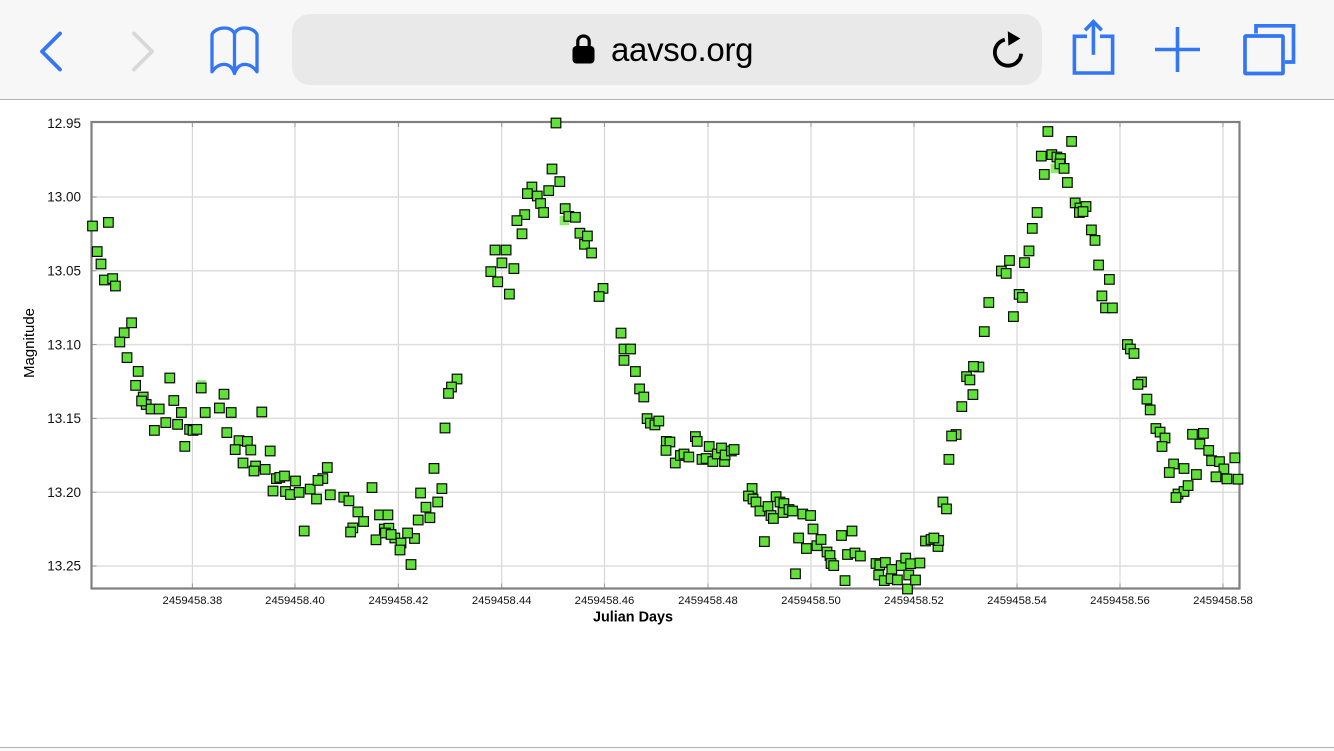 The width and height of the screenshot is (1334, 751). Describe the element at coordinates (295, 601) in the screenshot. I see `svg-text: 2459458.40` at that location.